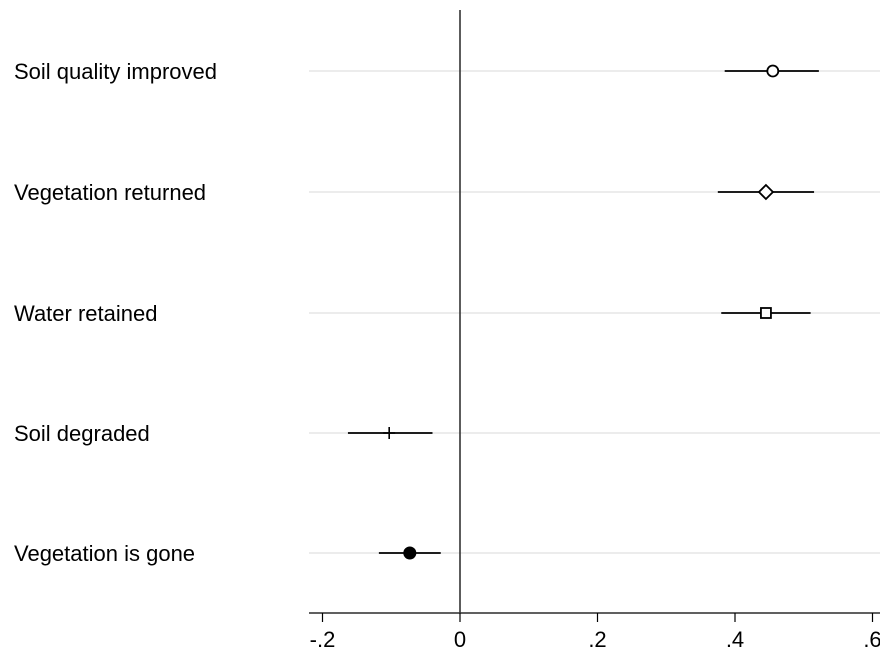  Describe the element at coordinates (323, 639) in the screenshot. I see `x-tick-label: -.2` at that location.